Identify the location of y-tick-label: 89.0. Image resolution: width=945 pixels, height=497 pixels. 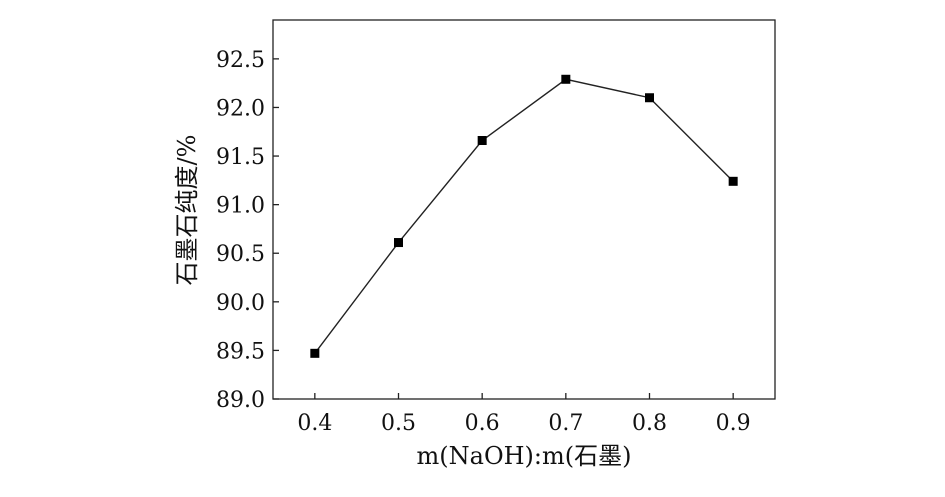
(240, 400).